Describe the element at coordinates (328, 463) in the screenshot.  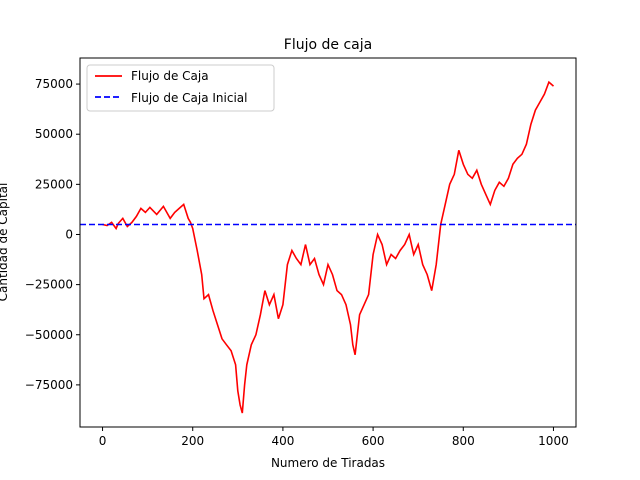
I see `x-axis-label: Numero de Tiradas` at that location.